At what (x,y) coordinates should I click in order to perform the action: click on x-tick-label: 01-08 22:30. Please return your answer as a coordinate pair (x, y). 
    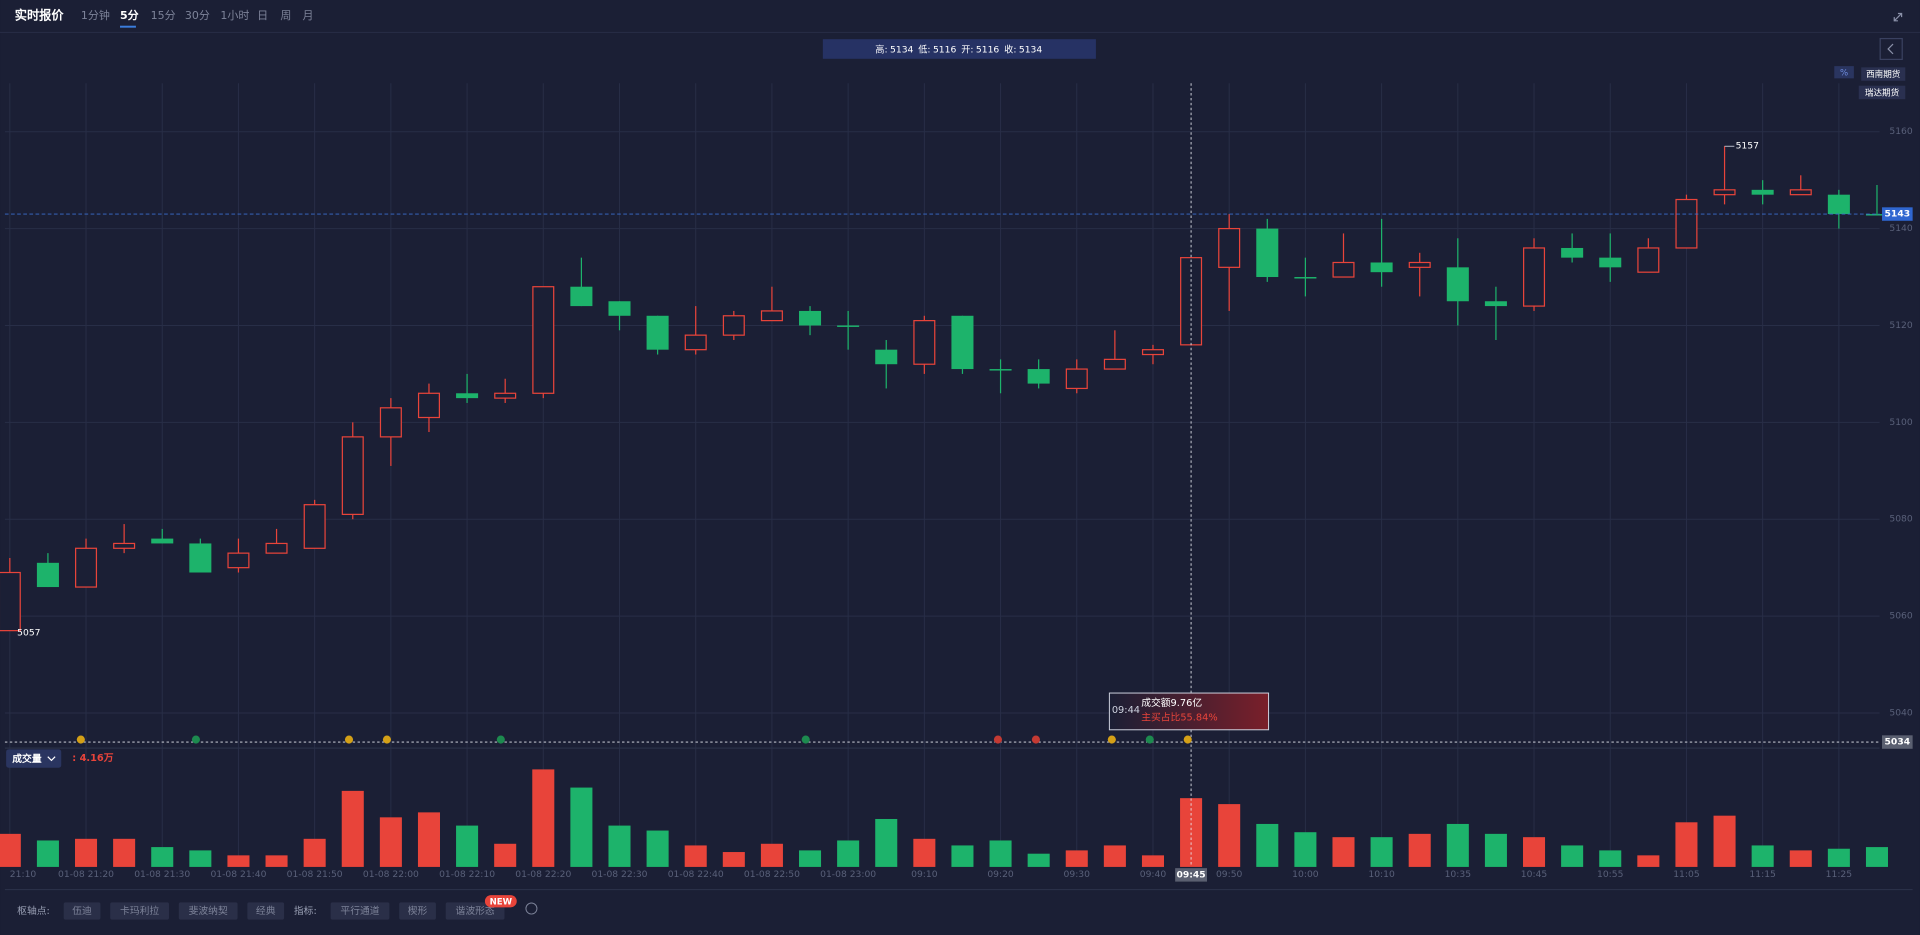
    Looking at the image, I should click on (620, 874).